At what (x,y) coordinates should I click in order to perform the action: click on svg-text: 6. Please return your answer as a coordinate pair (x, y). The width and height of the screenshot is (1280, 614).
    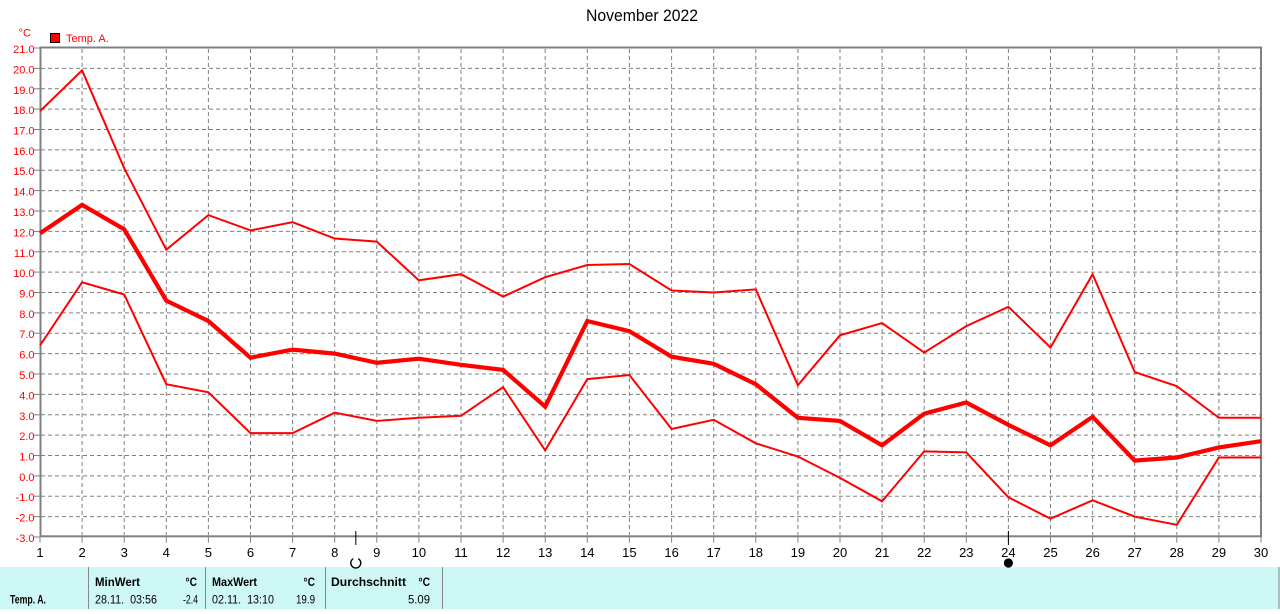
    Looking at the image, I should click on (250, 552).